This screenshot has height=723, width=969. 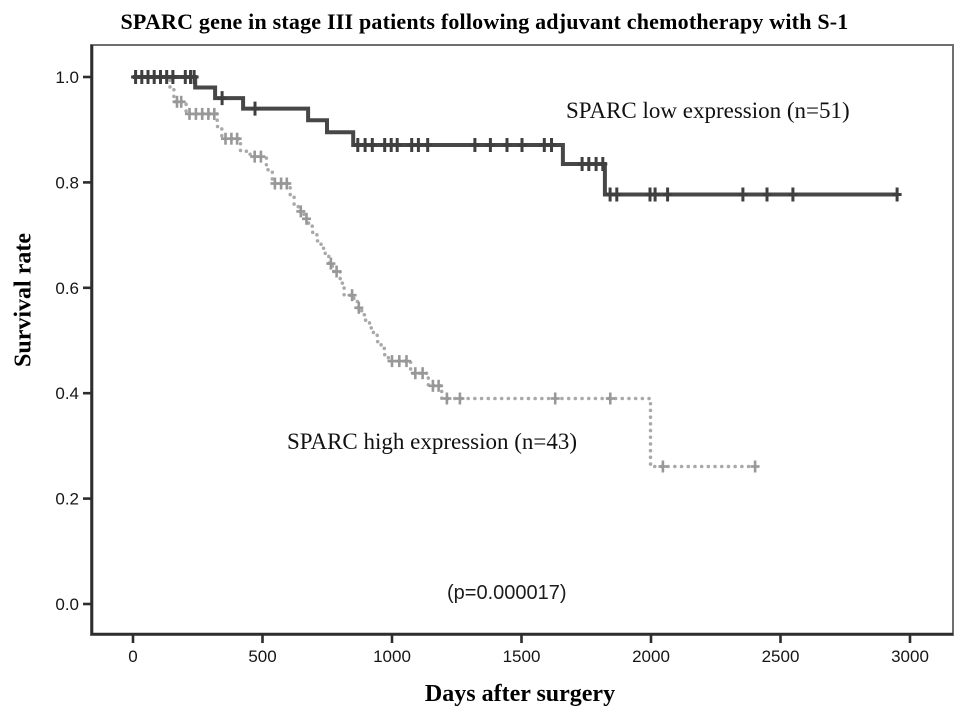 I want to click on p-value-annotation: (p=0.000017), so click(x=507, y=593).